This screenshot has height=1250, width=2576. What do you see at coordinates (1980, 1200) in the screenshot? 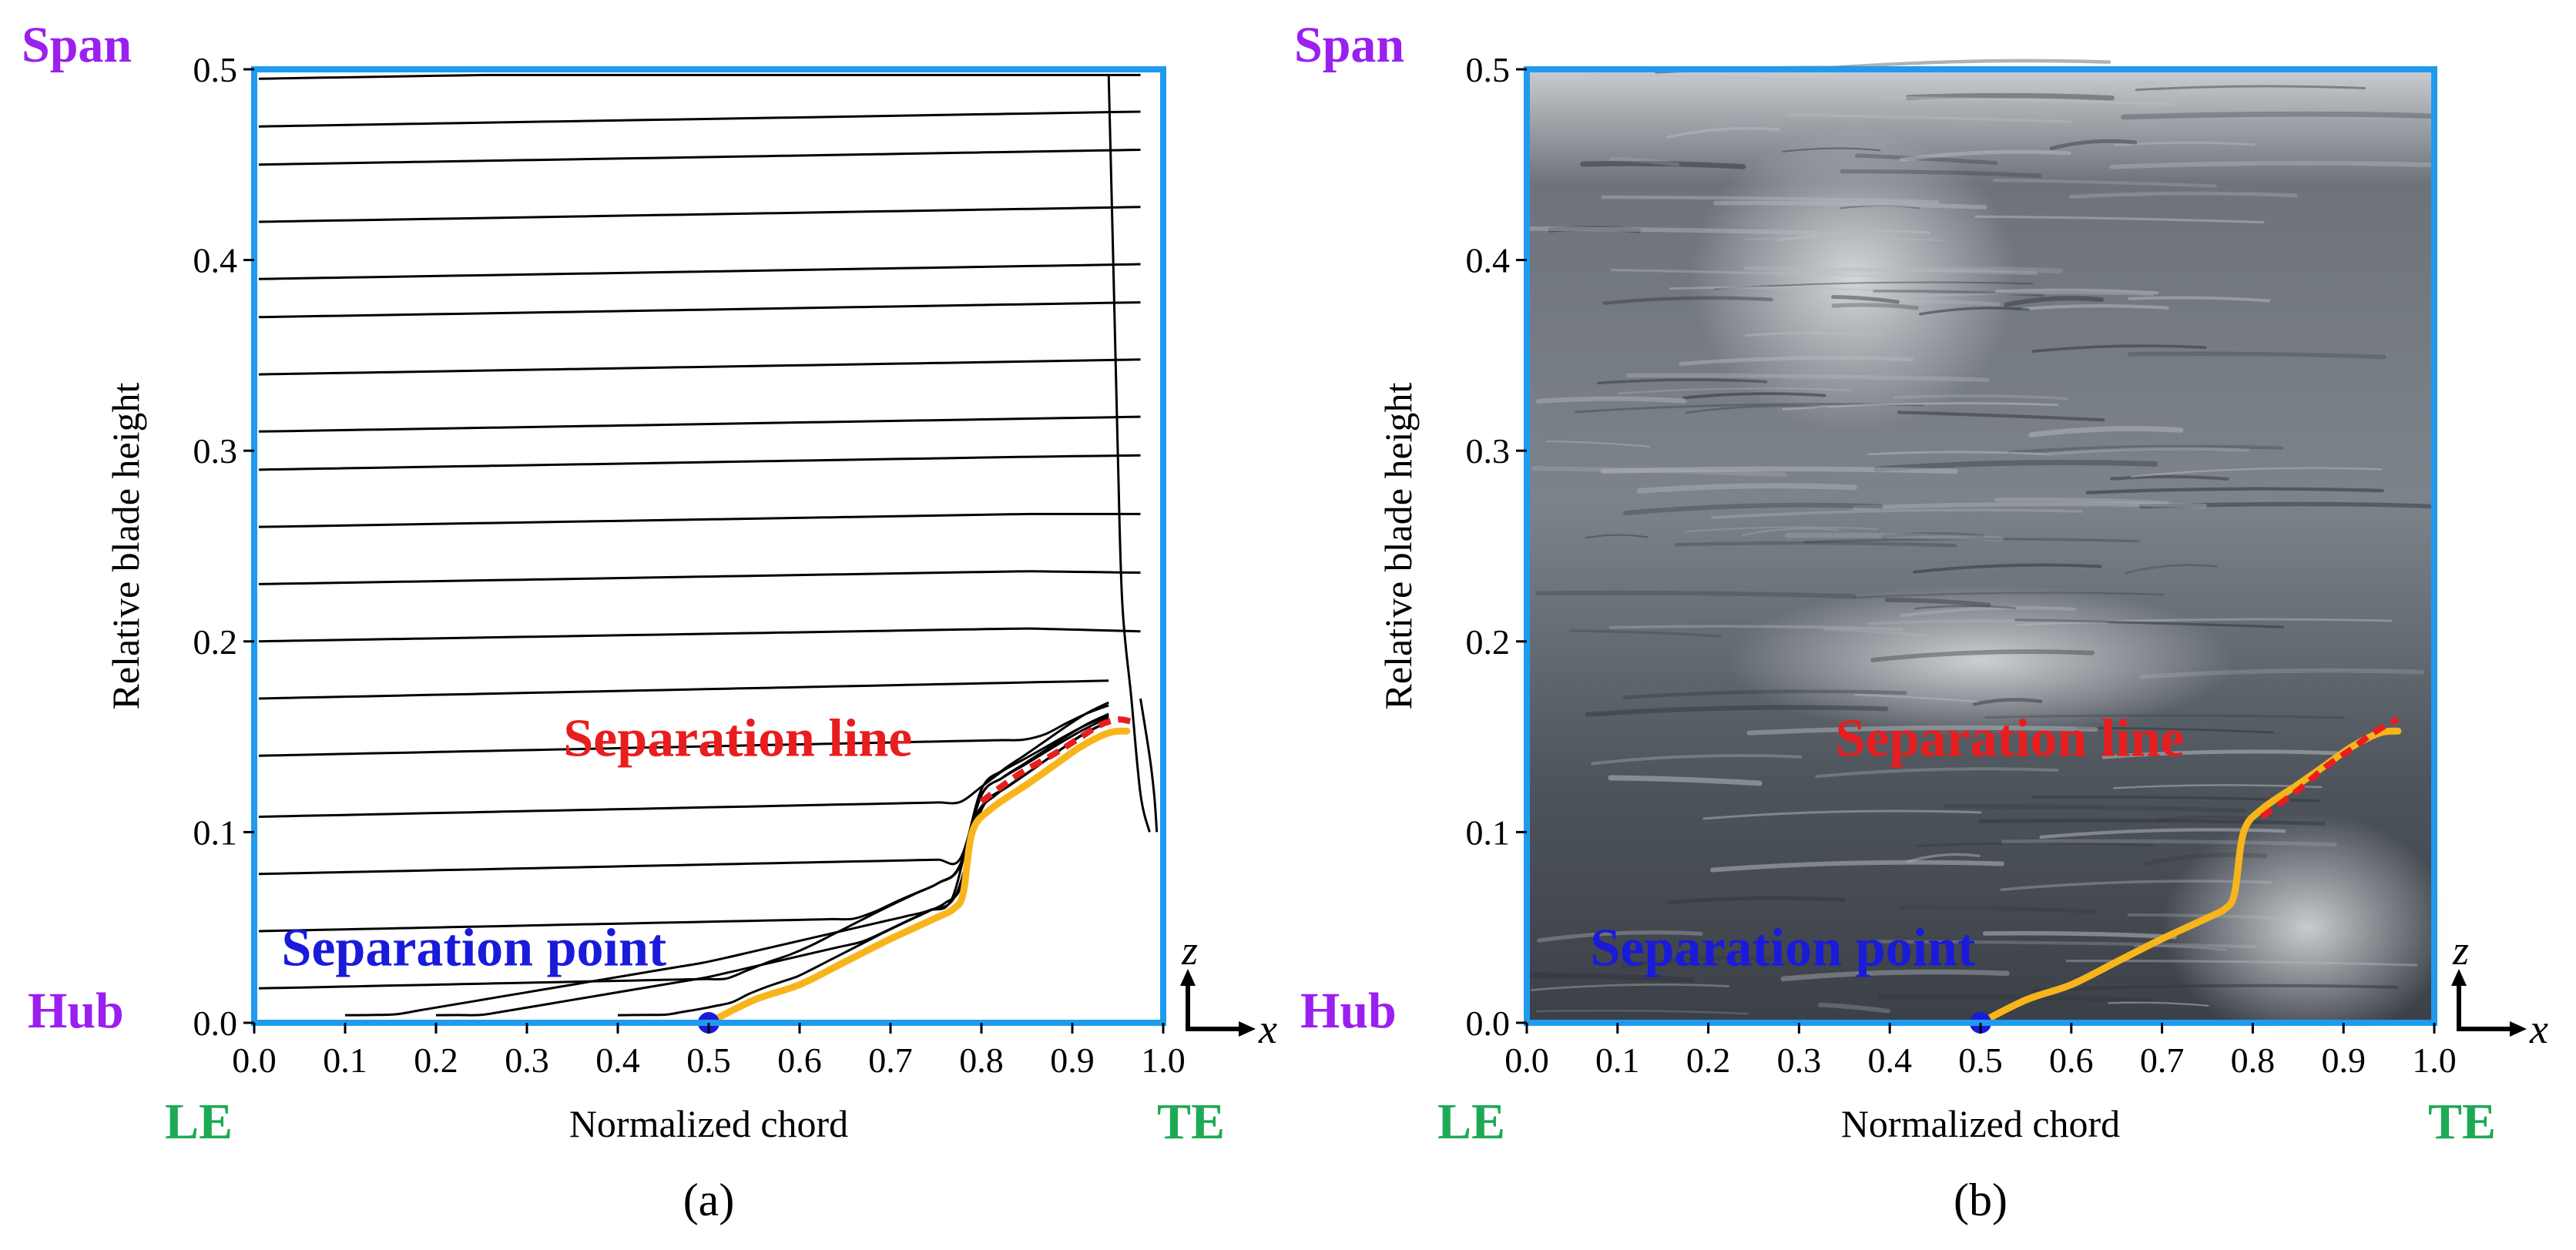
I see `panel-label-b: (b)` at bounding box center [1980, 1200].